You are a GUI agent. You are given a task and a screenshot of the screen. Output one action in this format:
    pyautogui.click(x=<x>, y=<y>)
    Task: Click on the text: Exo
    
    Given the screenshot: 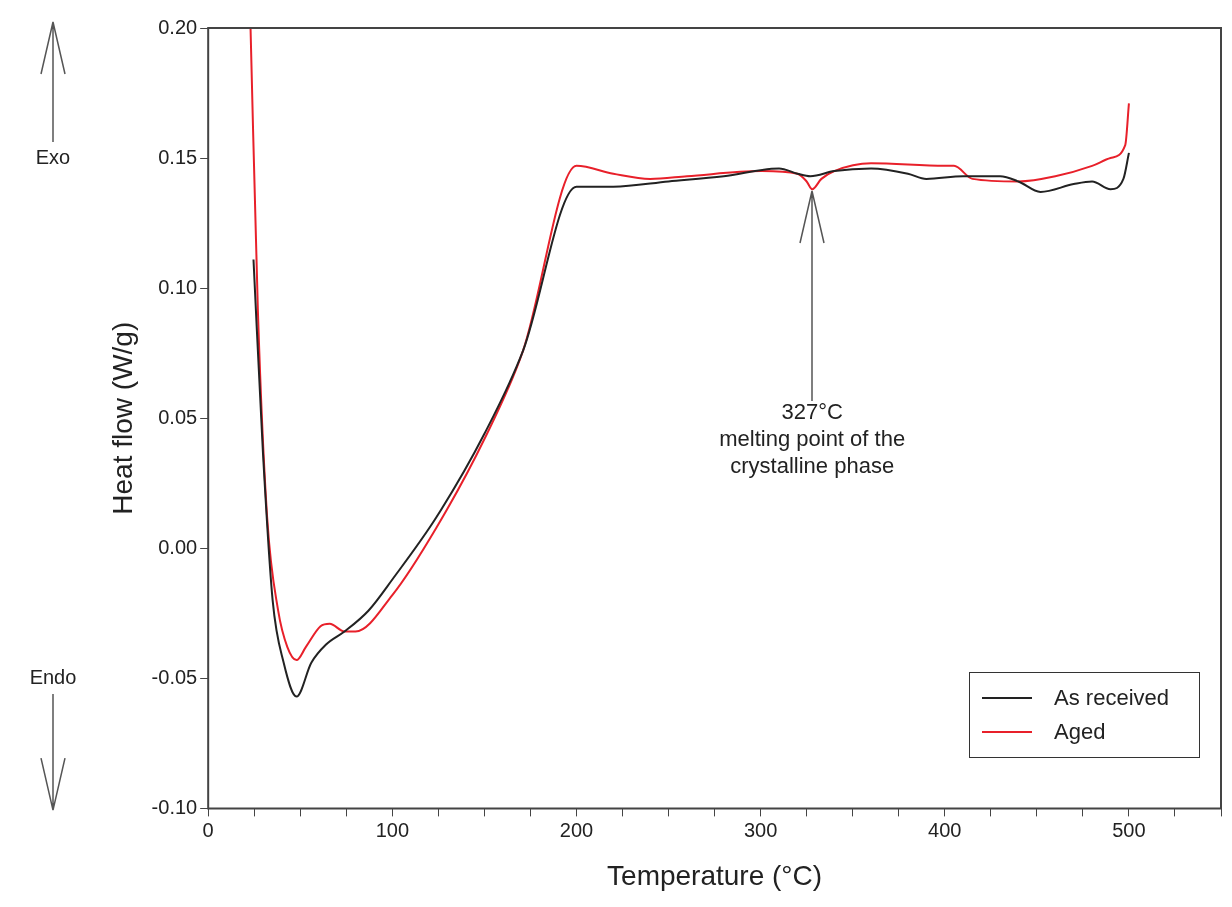 What is the action you would take?
    pyautogui.click(x=53, y=156)
    